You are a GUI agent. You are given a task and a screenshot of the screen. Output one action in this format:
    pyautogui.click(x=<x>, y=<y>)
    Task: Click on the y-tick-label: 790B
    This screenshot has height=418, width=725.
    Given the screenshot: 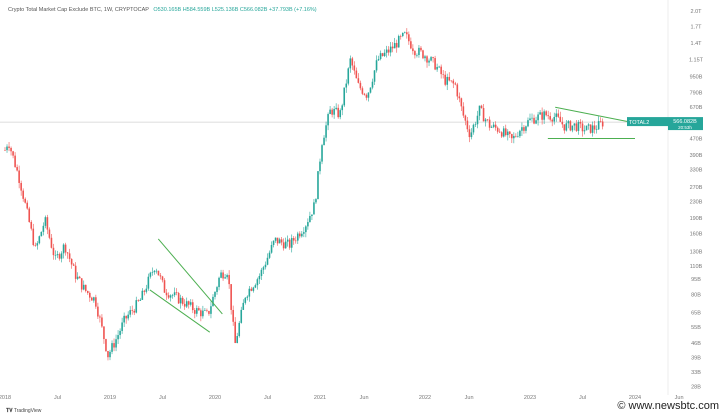 What is the action you would take?
    pyautogui.click(x=696, y=94)
    